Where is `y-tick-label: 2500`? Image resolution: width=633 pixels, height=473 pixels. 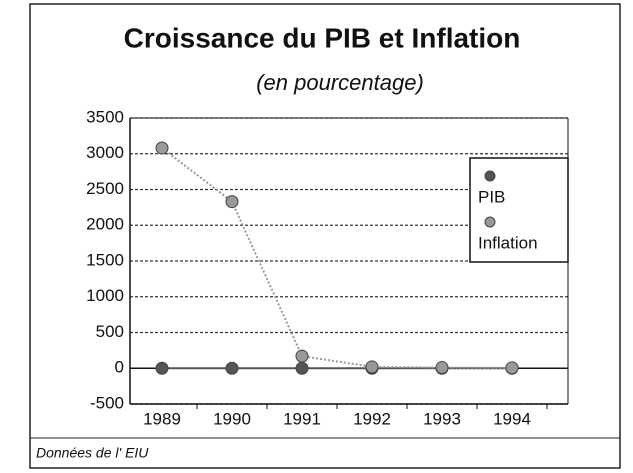 y-tick-label: 2500 is located at coordinates (105, 188).